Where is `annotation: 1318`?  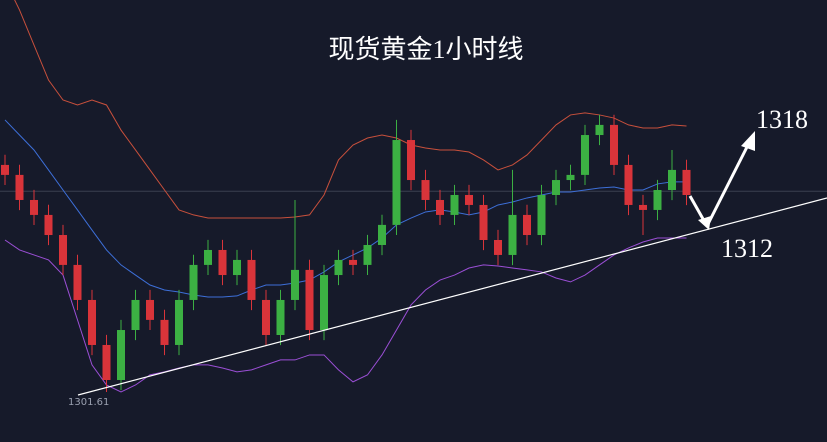 annotation: 1318 is located at coordinates (782, 119).